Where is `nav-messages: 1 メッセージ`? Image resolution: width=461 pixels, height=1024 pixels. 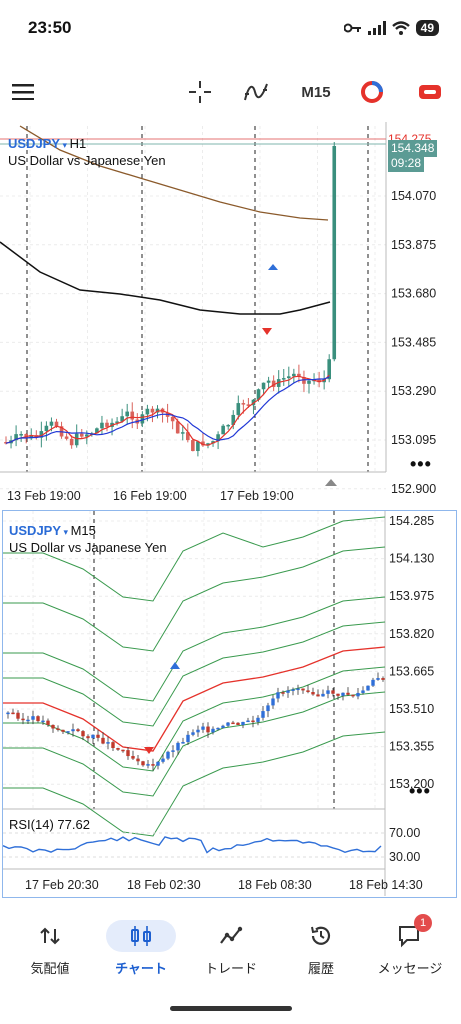 nav-messages: 1 メッセージ is located at coordinates (410, 945).